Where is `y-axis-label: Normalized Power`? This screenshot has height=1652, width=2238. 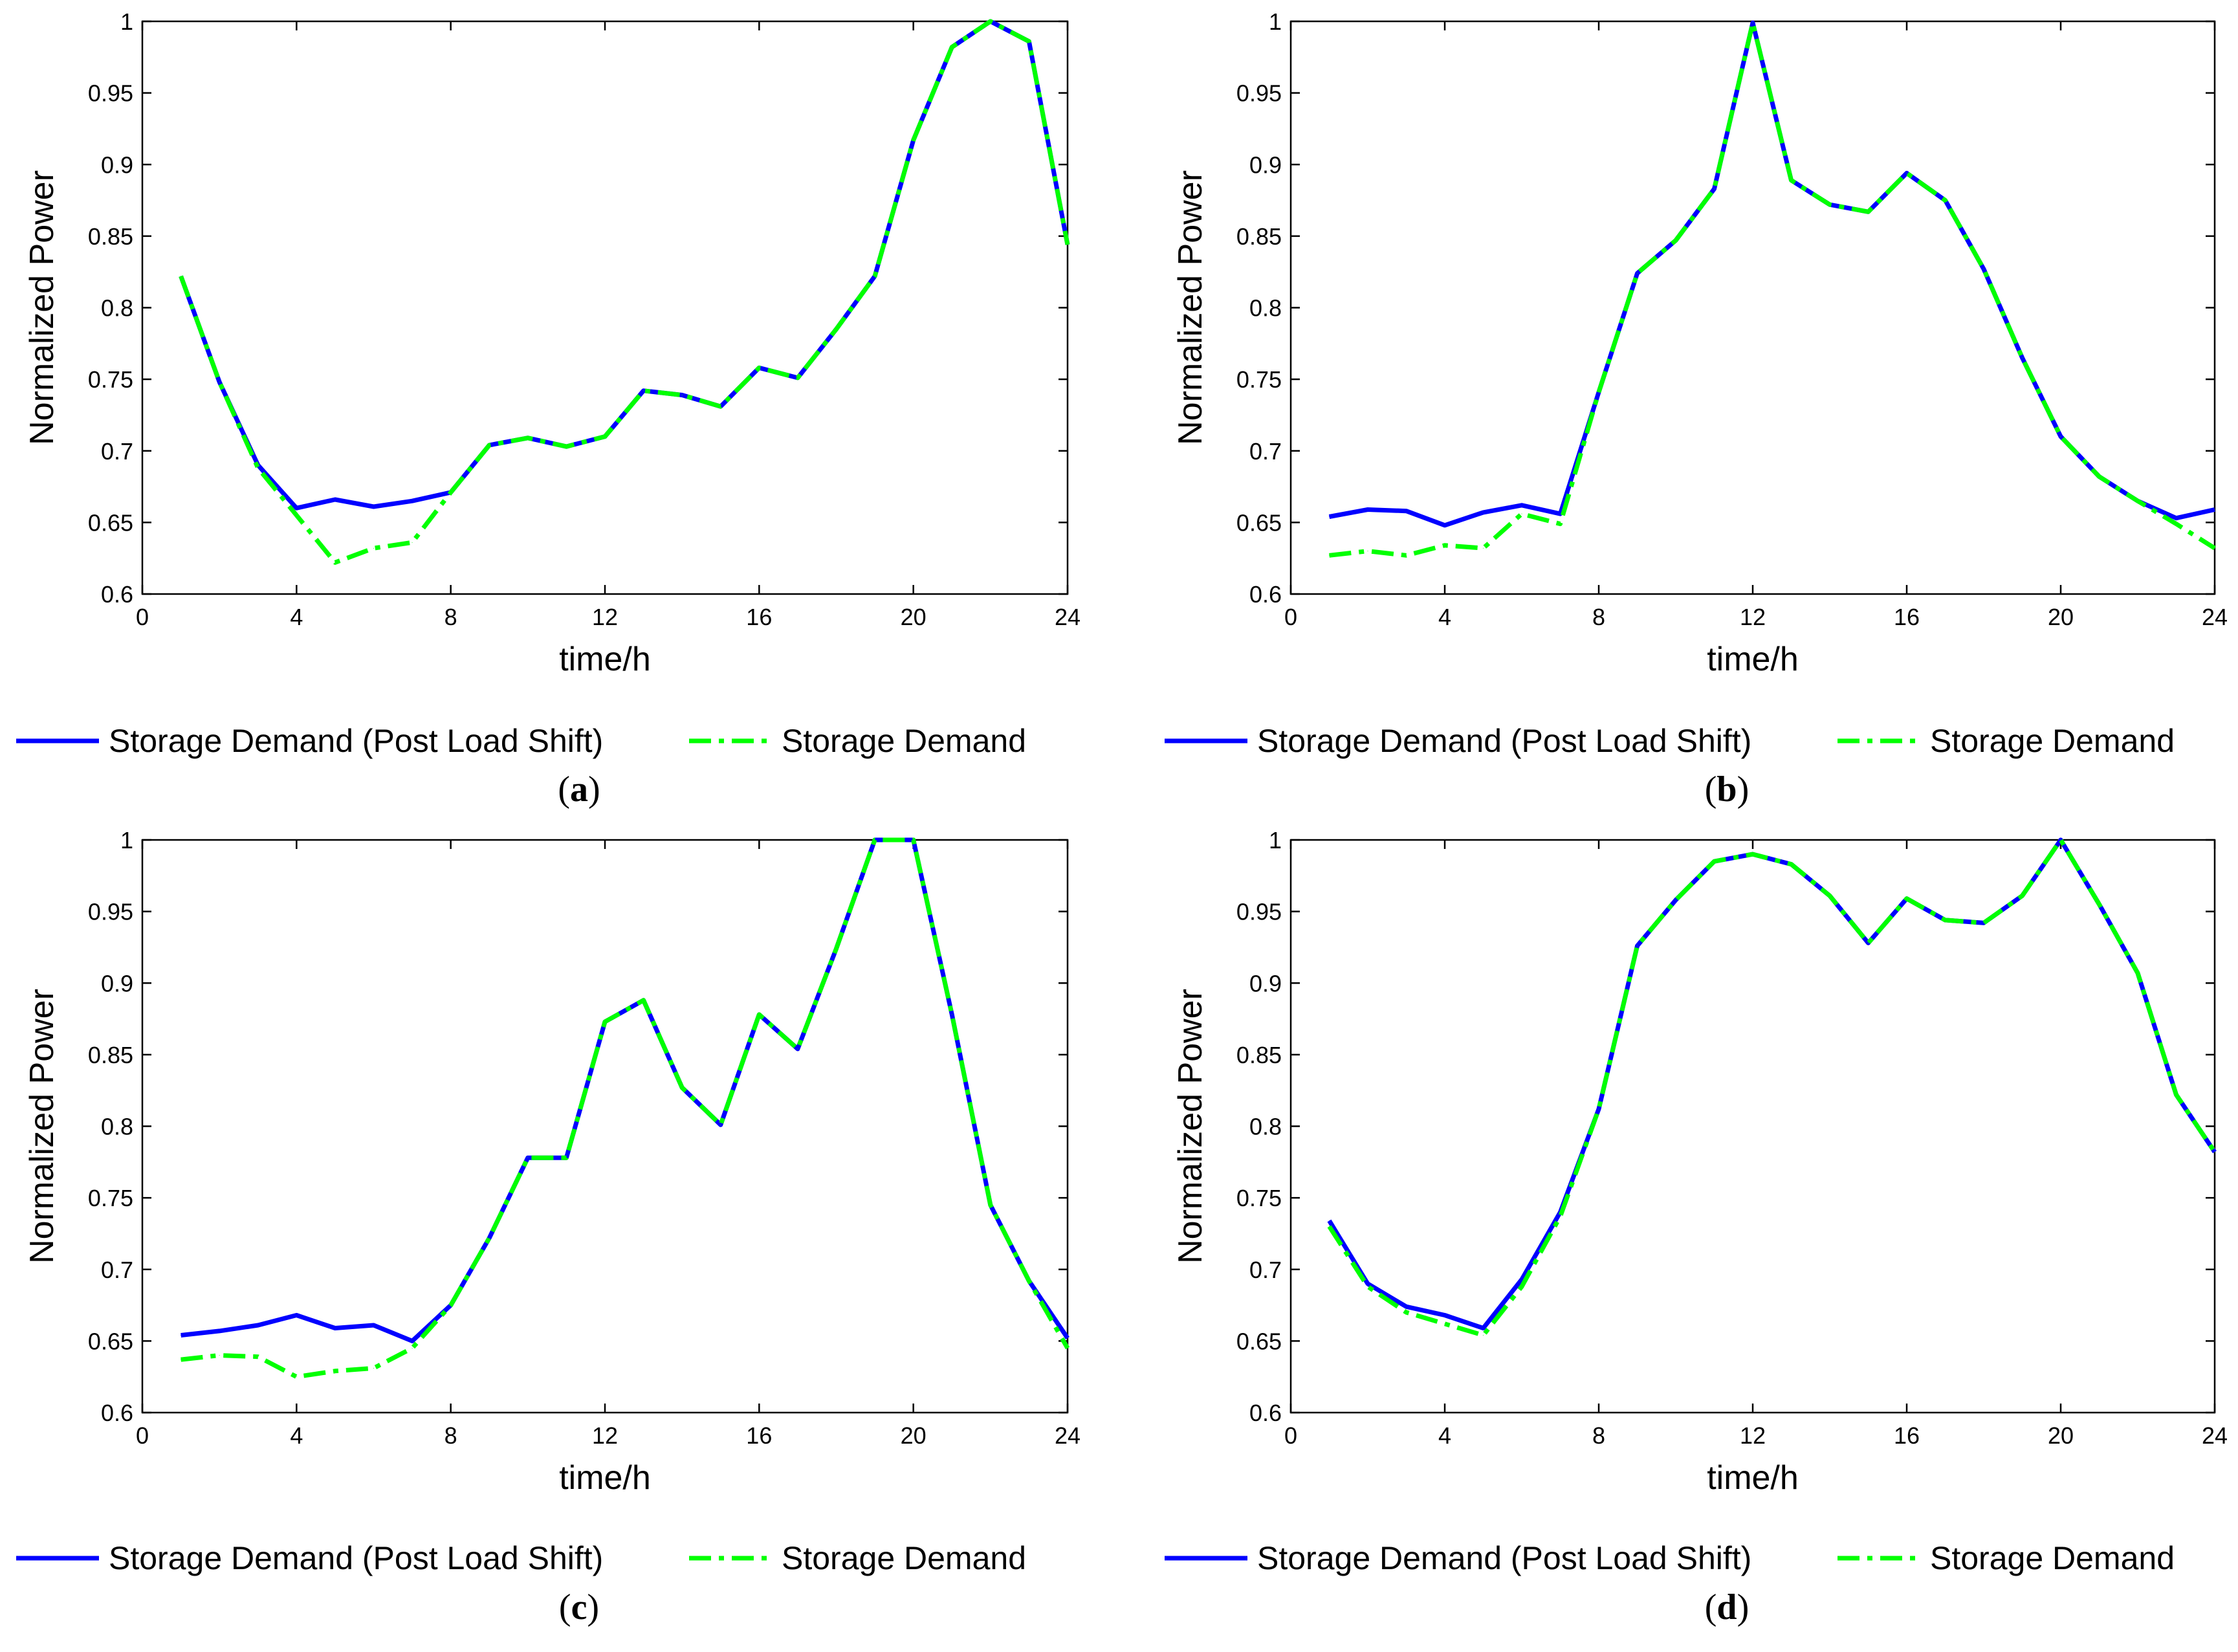 y-axis-label: Normalized Power is located at coordinates (1190, 307).